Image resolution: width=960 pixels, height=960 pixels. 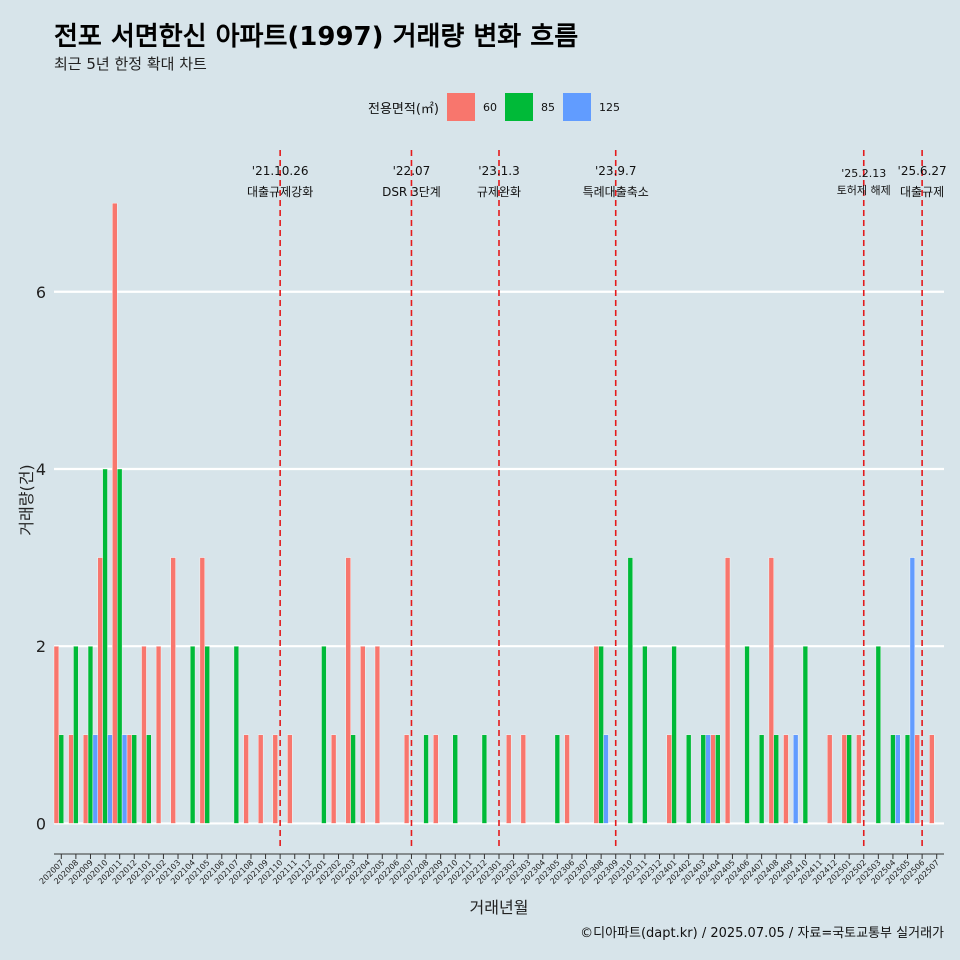 What do you see at coordinates (922, 171) in the screenshot?
I see `event-date-5: '25.6.27` at bounding box center [922, 171].